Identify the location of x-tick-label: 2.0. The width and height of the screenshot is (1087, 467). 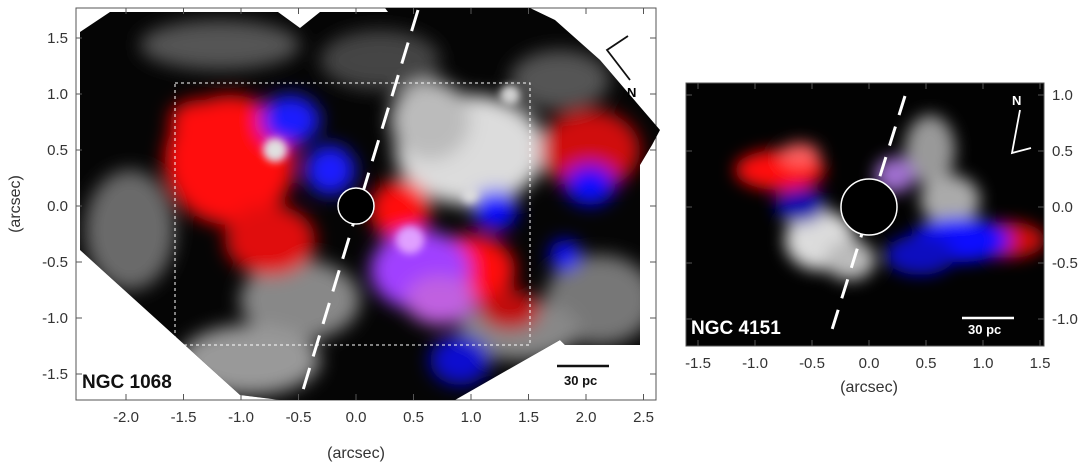
(586, 417).